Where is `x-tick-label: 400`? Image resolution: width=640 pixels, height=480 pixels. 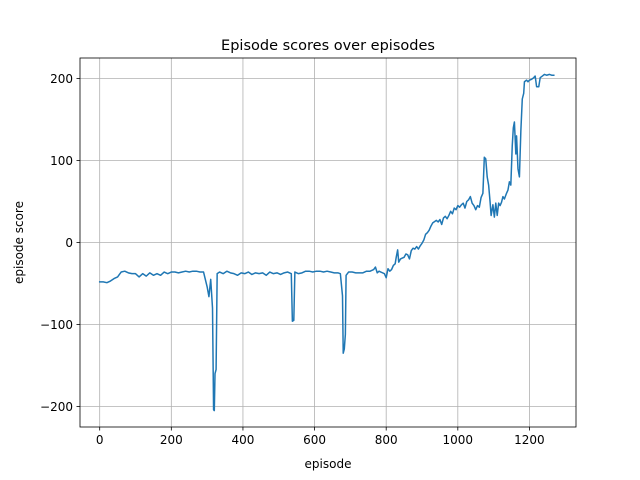
x-tick-label: 400 is located at coordinates (242, 440).